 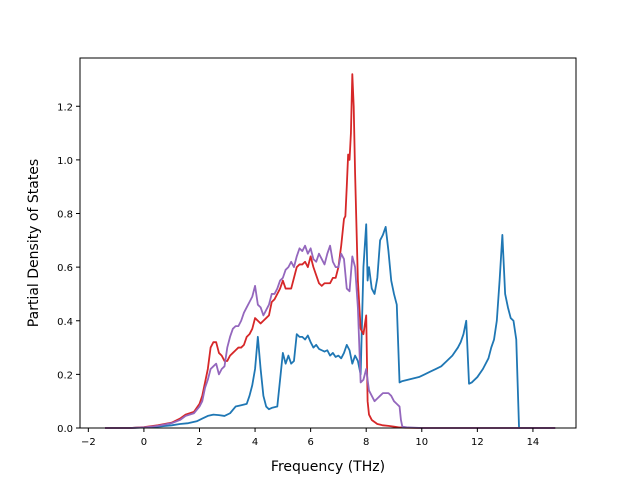 What do you see at coordinates (65, 268) in the screenshot?
I see `y-tick-label: 0.6` at bounding box center [65, 268].